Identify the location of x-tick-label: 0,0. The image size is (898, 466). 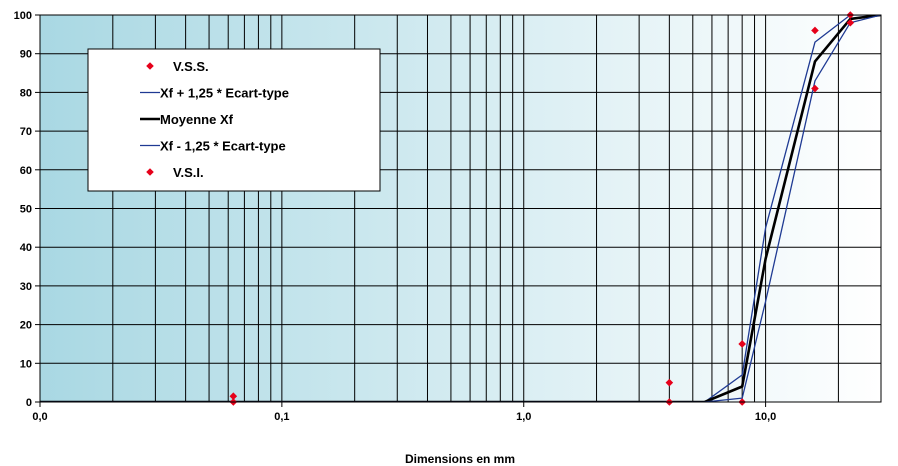
(39, 417).